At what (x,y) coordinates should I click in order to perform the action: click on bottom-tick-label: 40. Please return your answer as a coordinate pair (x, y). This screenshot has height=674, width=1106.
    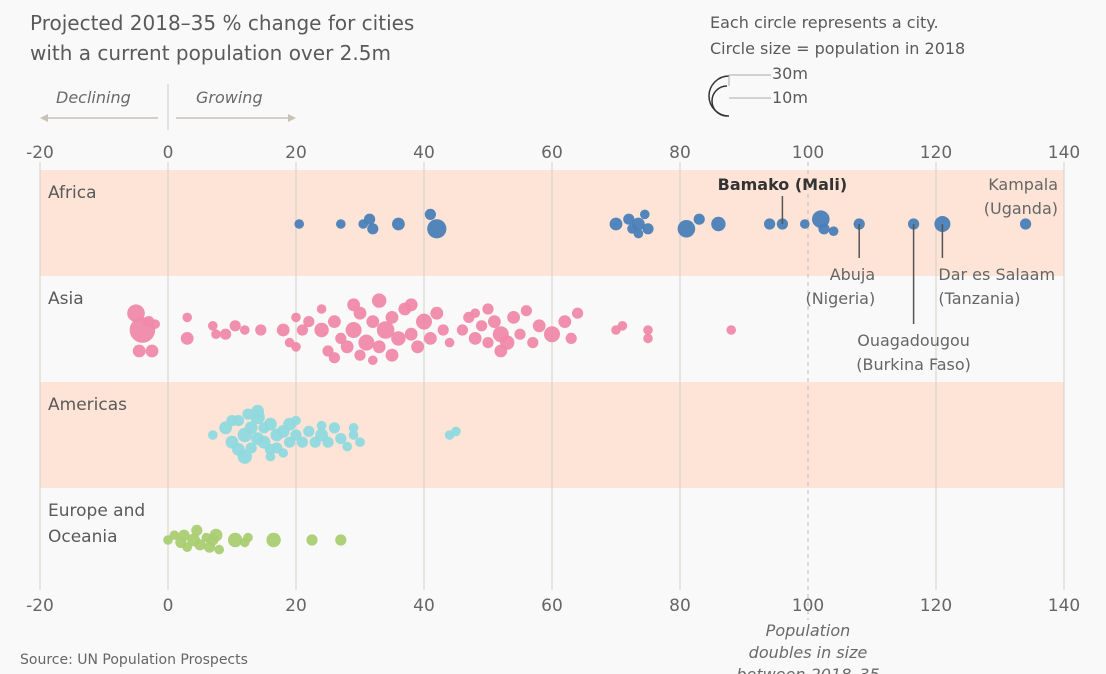
    Looking at the image, I should click on (424, 606).